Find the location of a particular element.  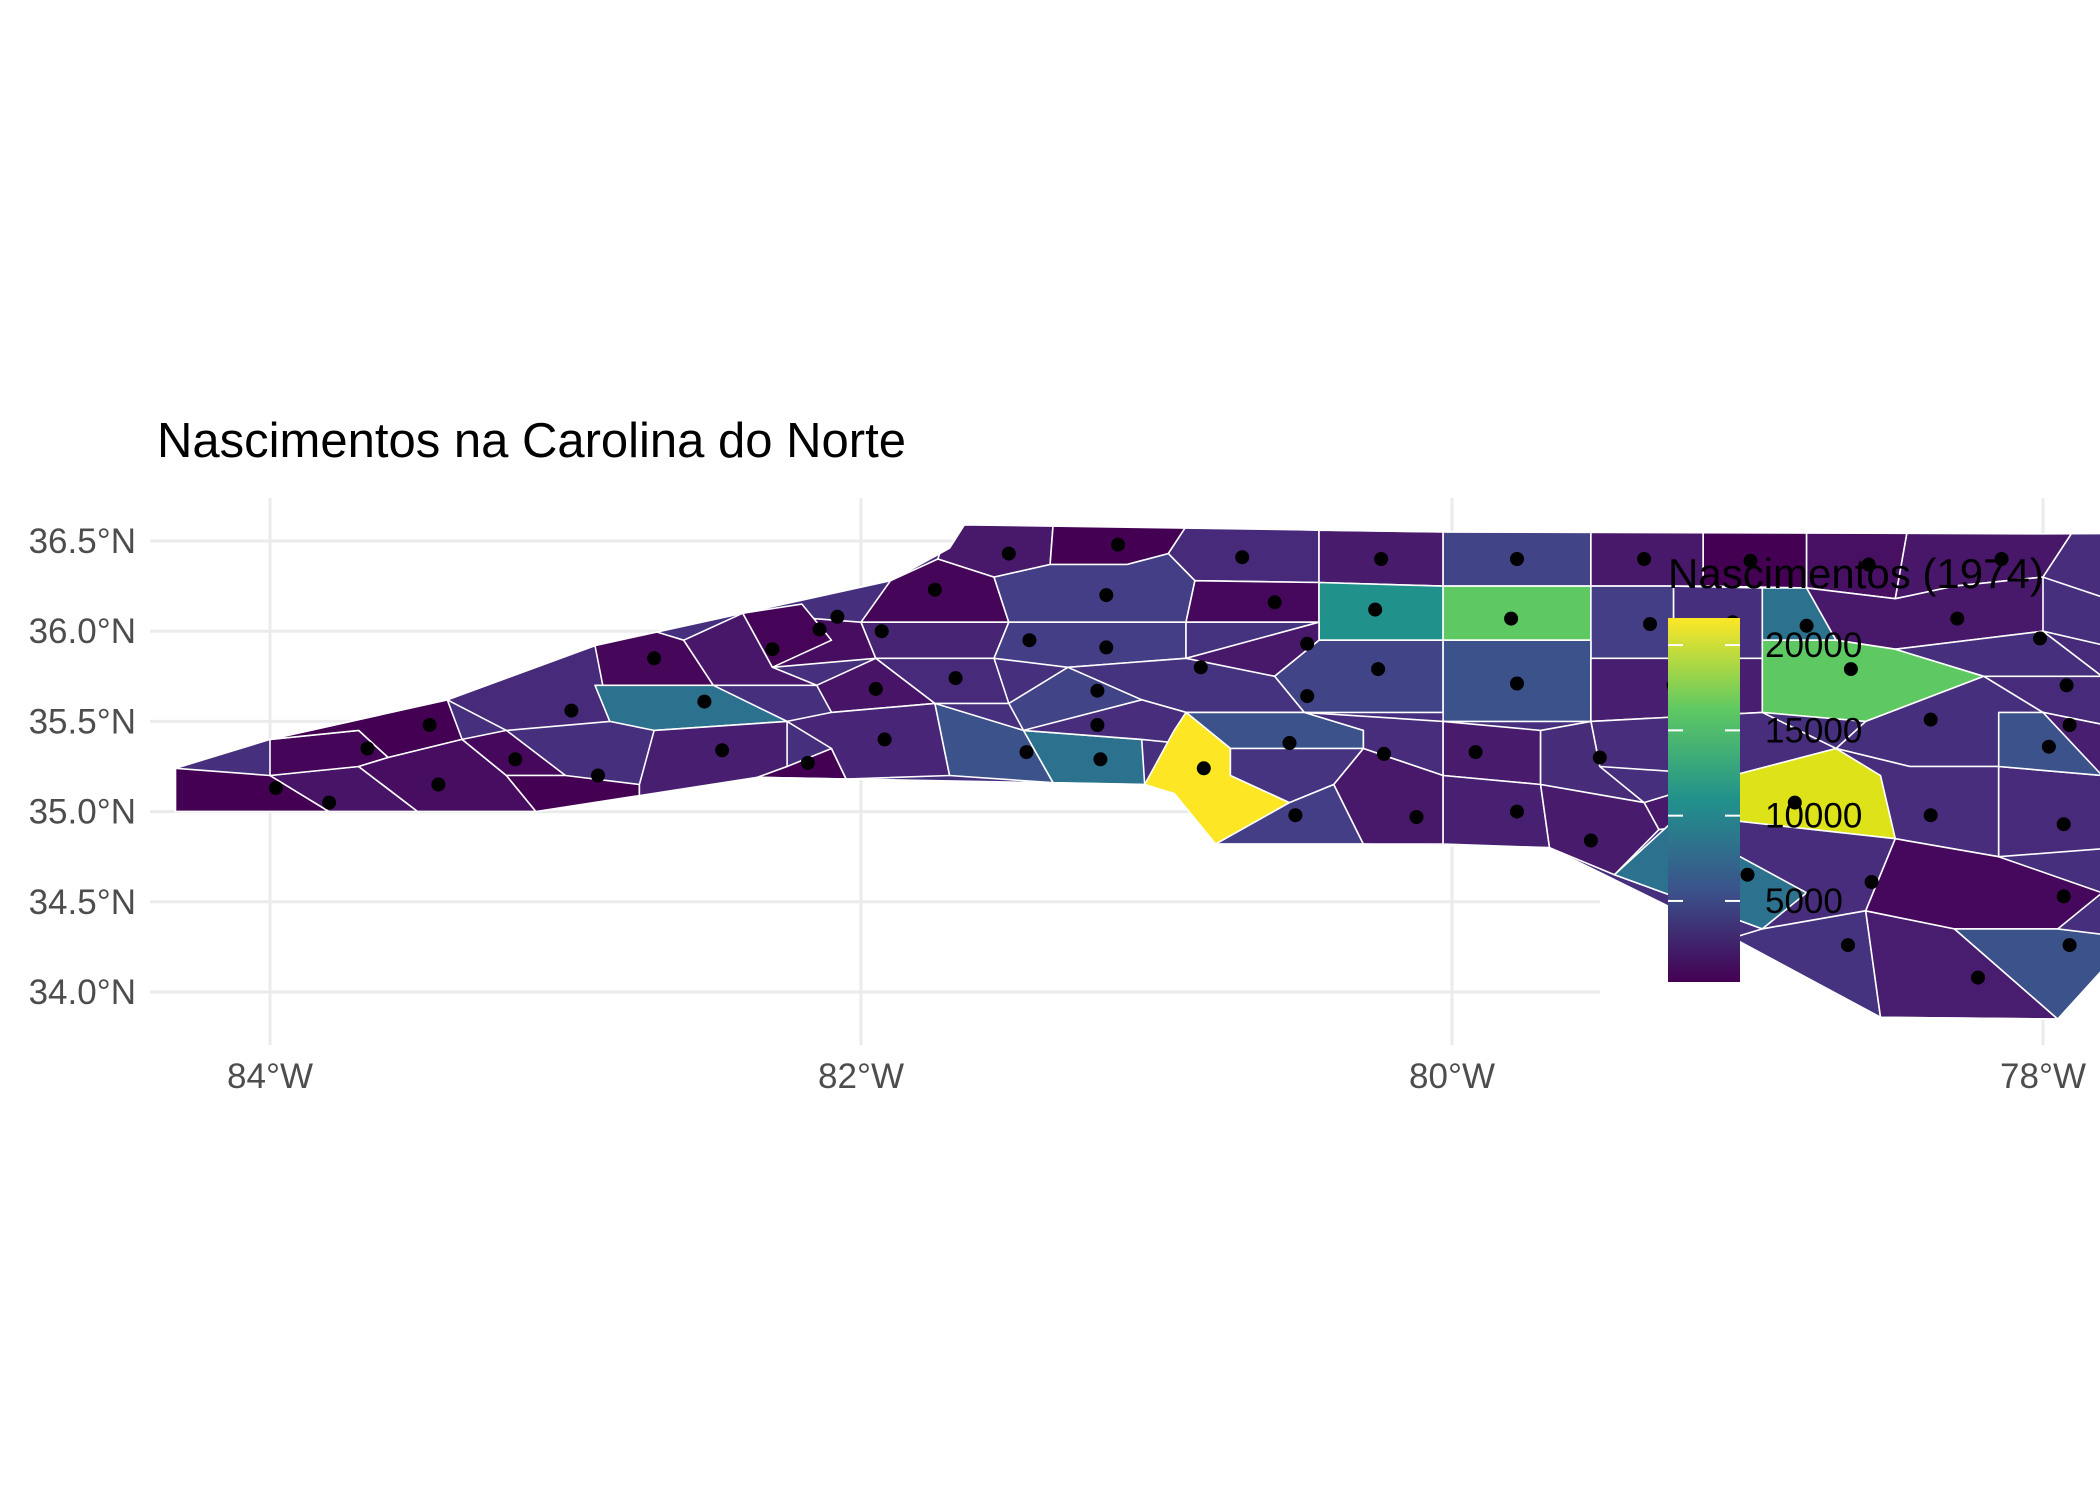

y-tick-label: 34.5°N is located at coordinates (82, 902).